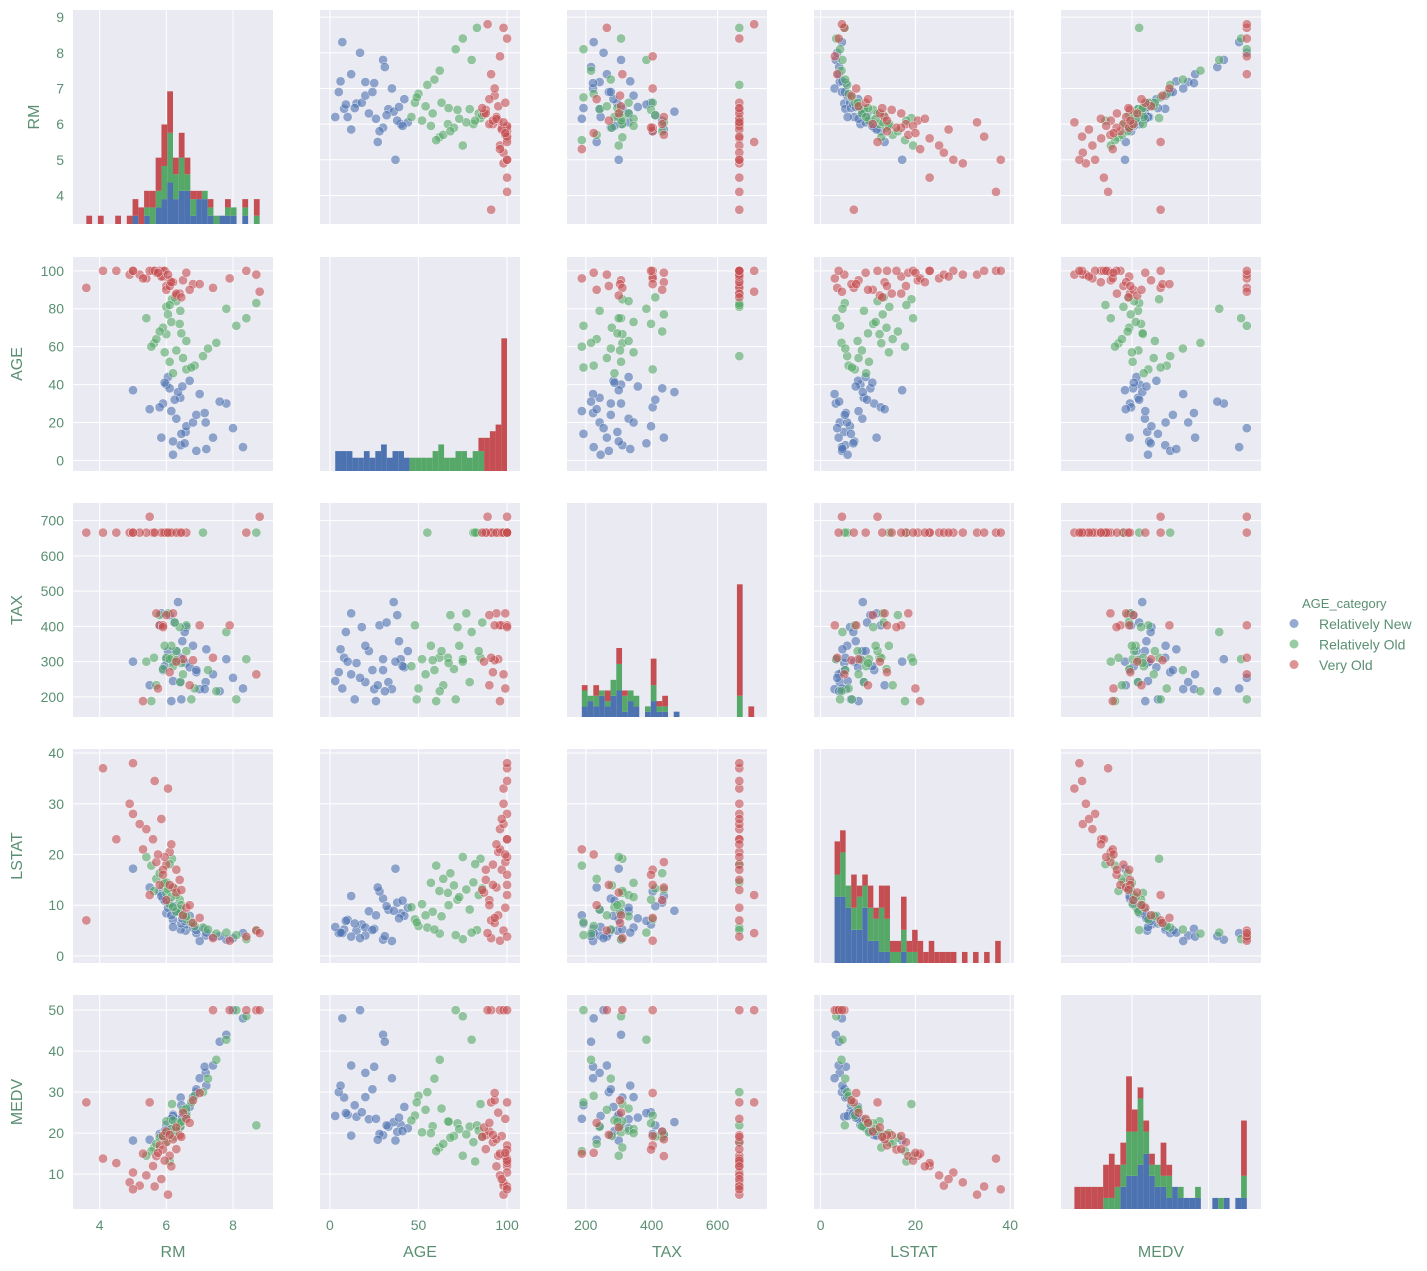 The image size is (1427, 1271). What do you see at coordinates (173, 856) in the screenshot?
I see `panel-lstat-vs-rm` at bounding box center [173, 856].